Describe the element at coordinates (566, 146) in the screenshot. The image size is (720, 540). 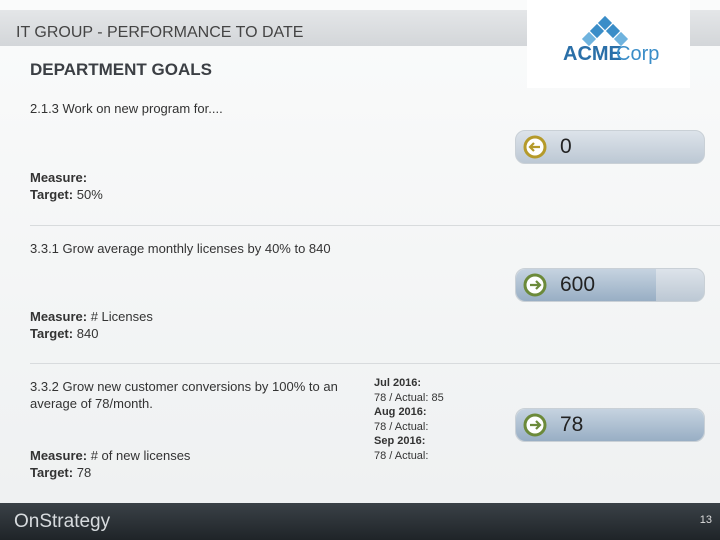
I see `status-value: 0` at that location.